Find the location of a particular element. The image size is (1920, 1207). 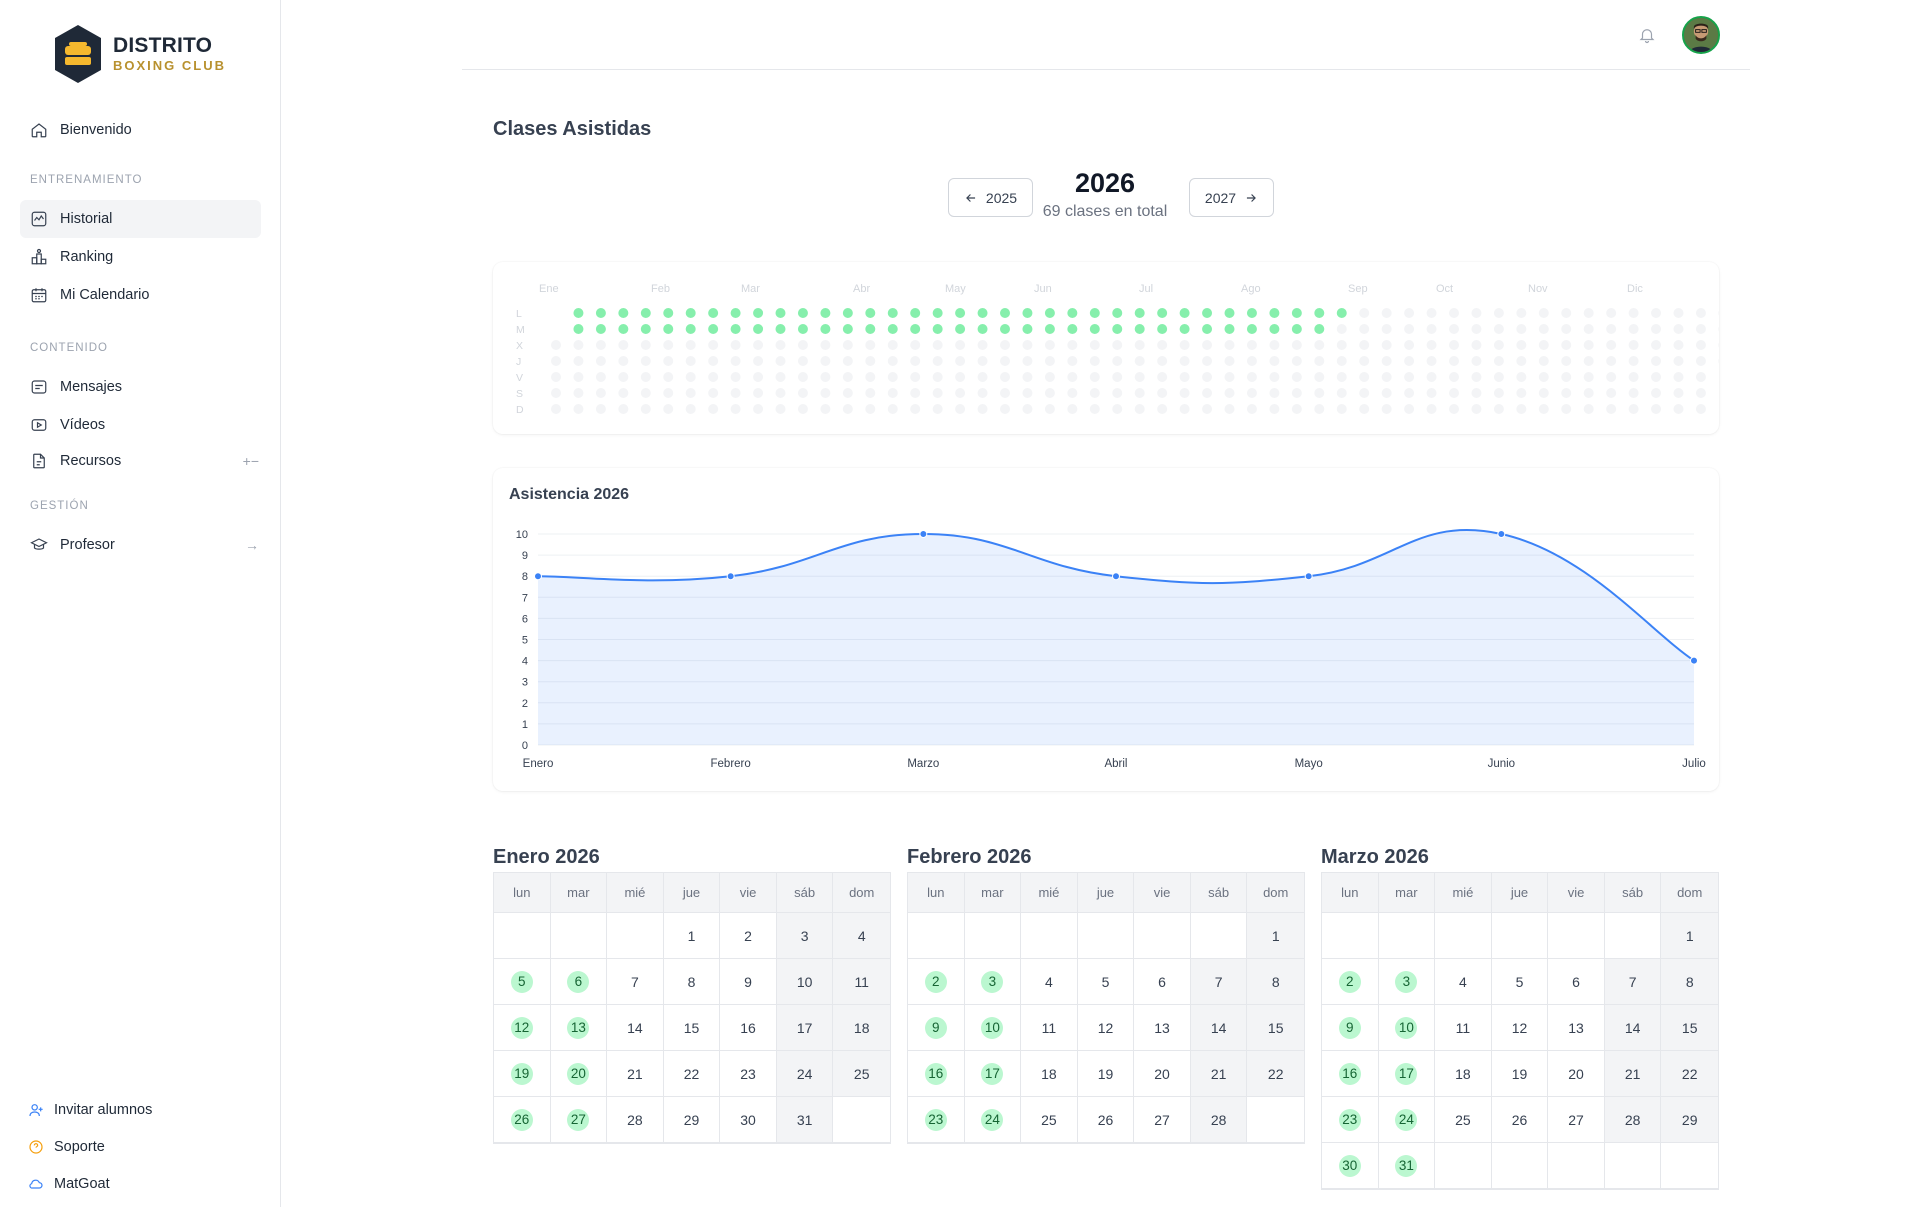

calendar-day: 3 is located at coordinates (993, 982).